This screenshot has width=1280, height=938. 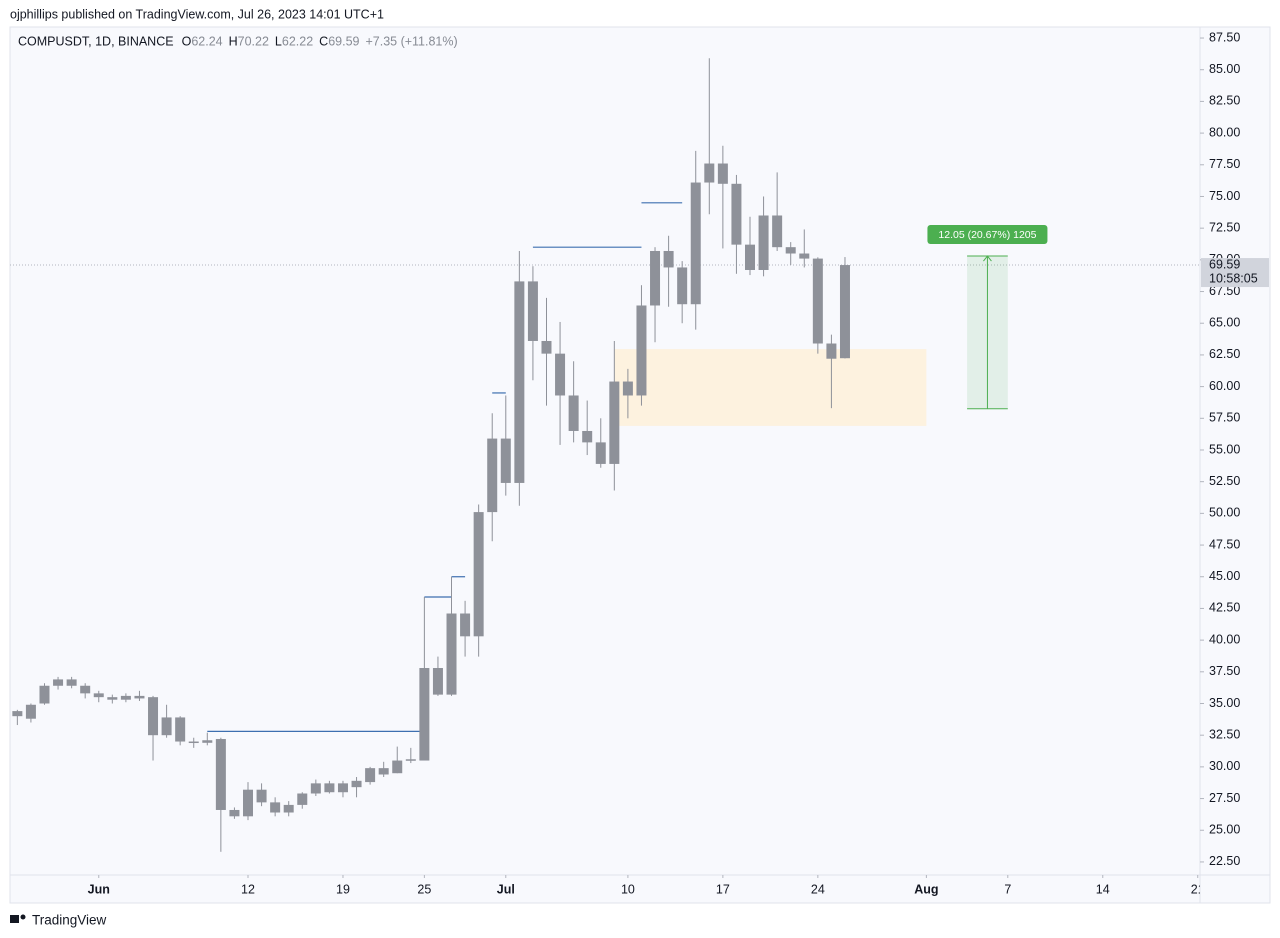 I want to click on y-tick-label: 75.00, so click(x=1224, y=196).